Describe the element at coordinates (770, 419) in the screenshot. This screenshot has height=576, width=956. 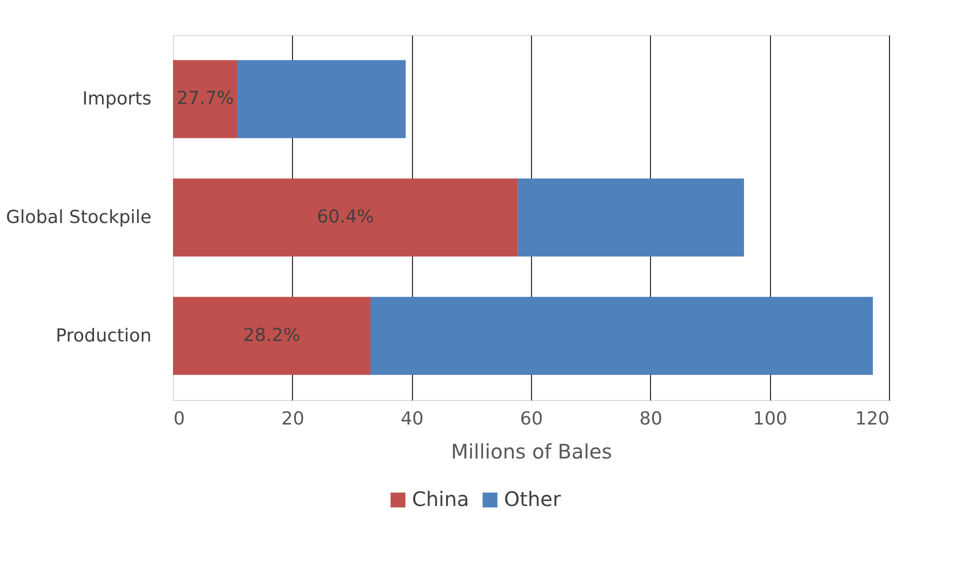
I see `x-tick-label: 100` at that location.